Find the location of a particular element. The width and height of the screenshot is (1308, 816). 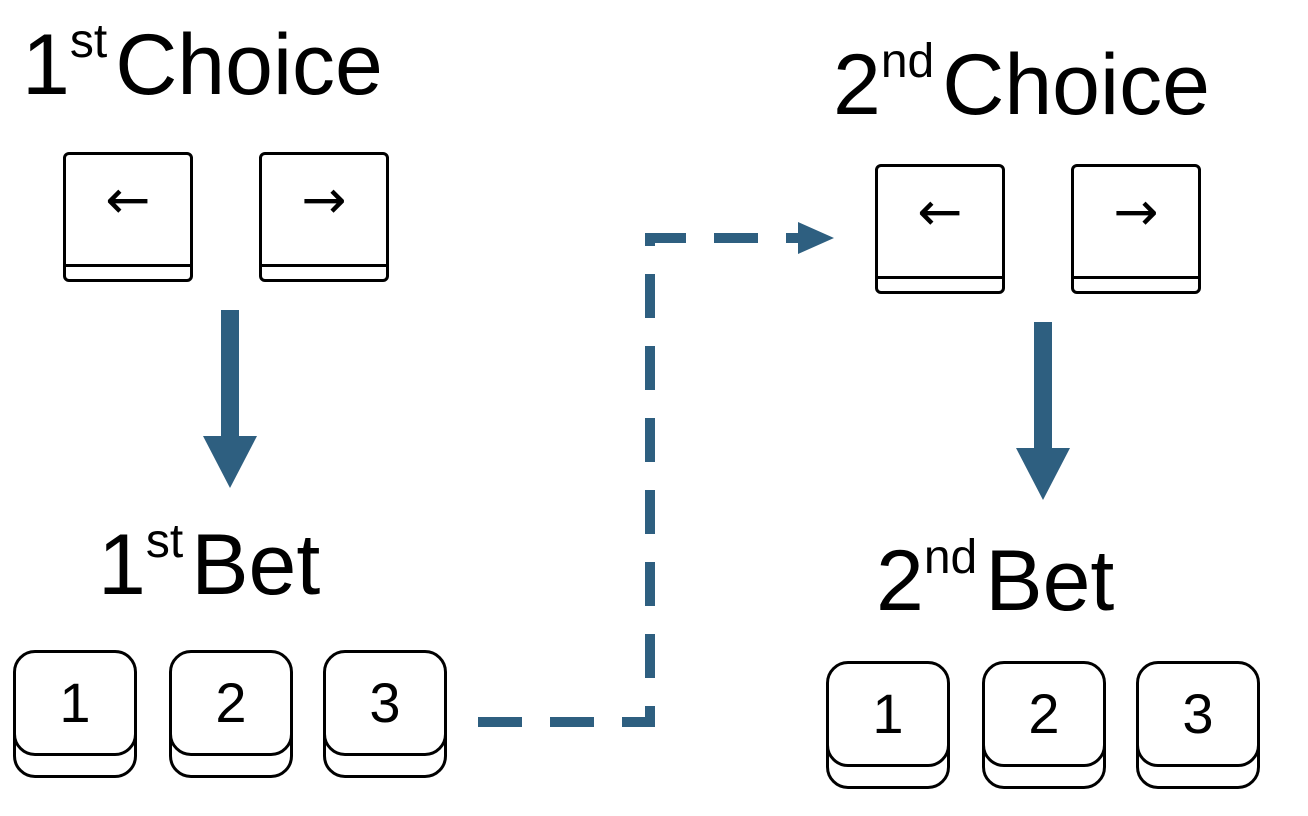

first-choice-number: 1 is located at coordinates (46, 65).